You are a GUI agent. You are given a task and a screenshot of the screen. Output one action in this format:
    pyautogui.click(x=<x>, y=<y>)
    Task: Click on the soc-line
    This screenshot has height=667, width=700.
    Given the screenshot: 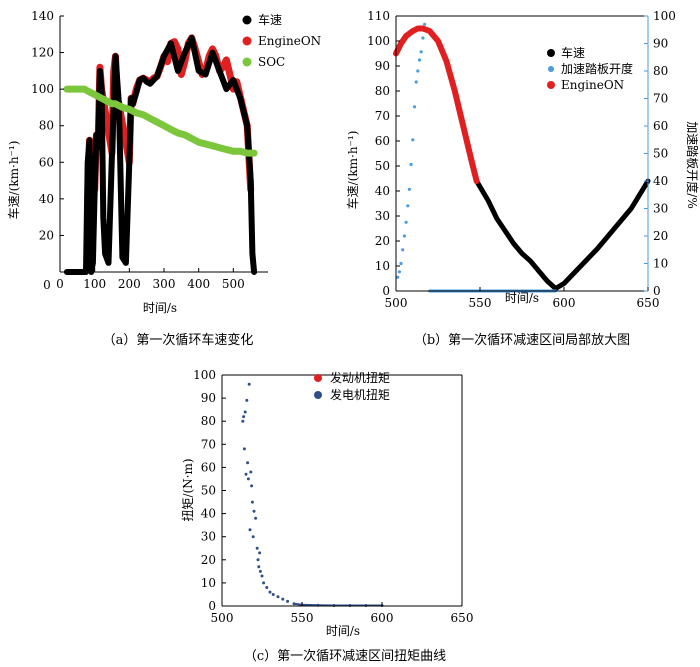 What is the action you would take?
    pyautogui.click(x=160, y=121)
    